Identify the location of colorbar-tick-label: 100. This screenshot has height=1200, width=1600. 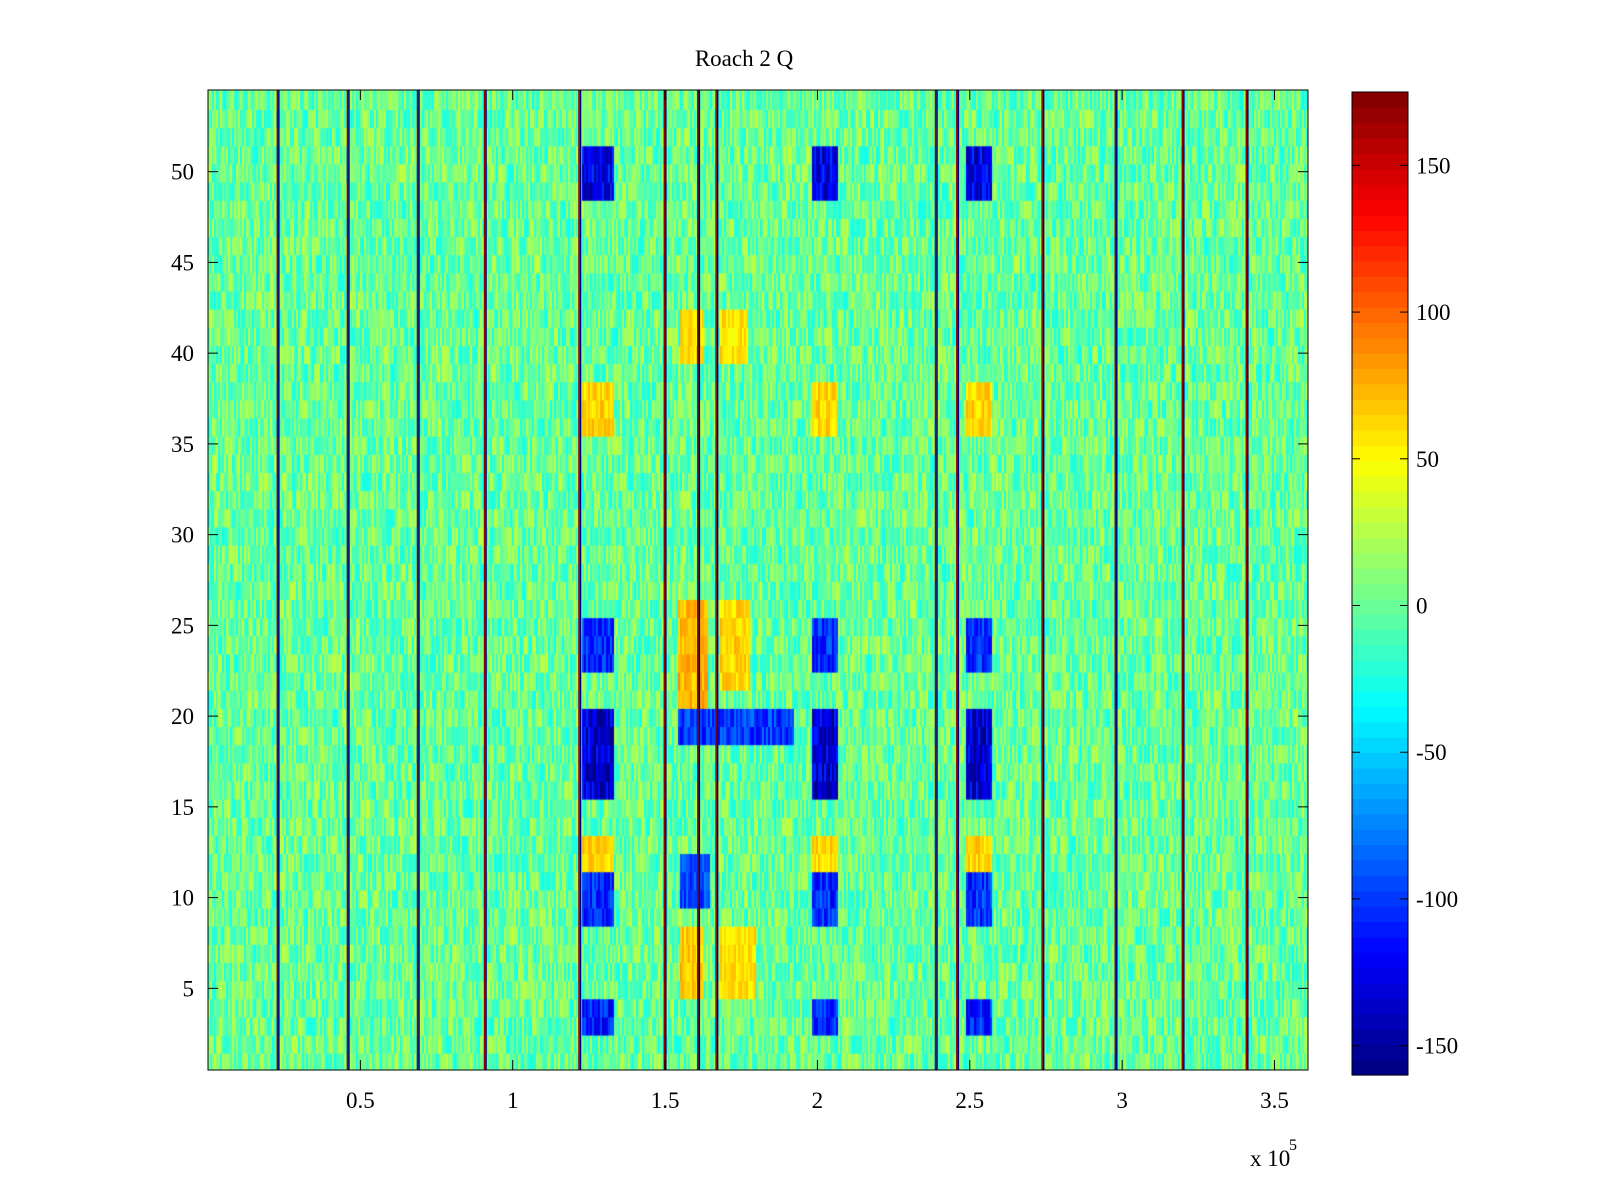
(1433, 312).